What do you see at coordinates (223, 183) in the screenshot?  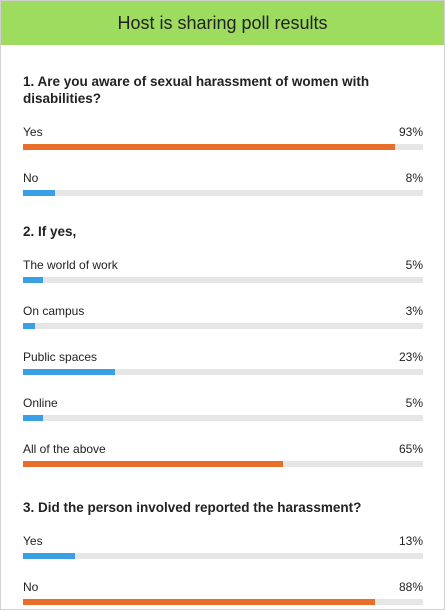 I see `answer-item: No 8%` at bounding box center [223, 183].